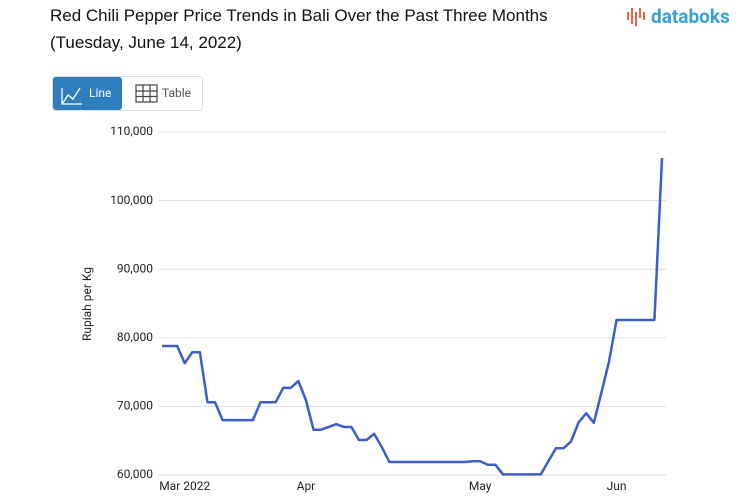 Image resolution: width=753 pixels, height=498 pixels. I want to click on y-tick-label: 60,000, so click(135, 474).